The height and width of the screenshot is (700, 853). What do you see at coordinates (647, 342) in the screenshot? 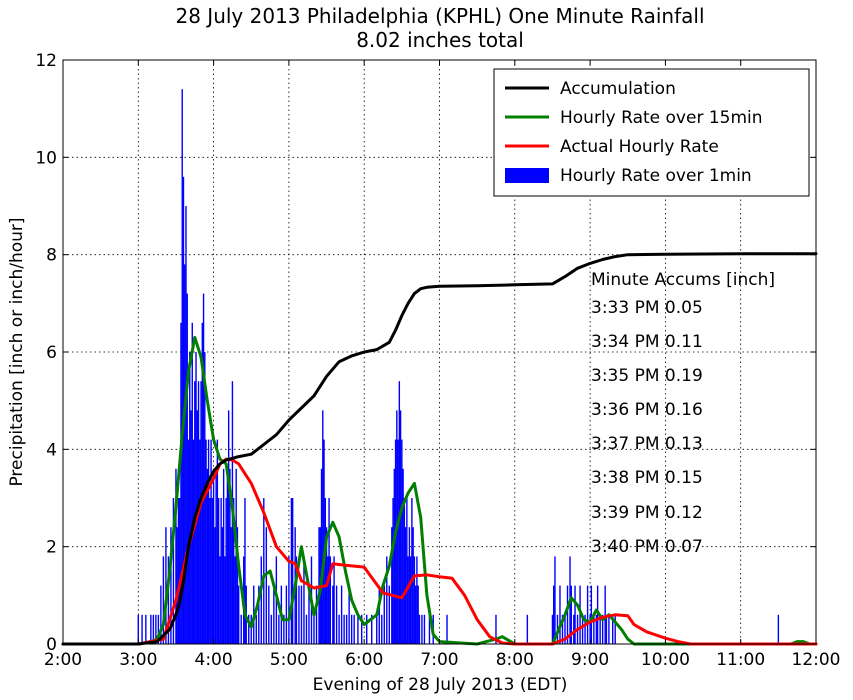
I see `annotation-line: 3:34 PM 0.11` at bounding box center [647, 342].